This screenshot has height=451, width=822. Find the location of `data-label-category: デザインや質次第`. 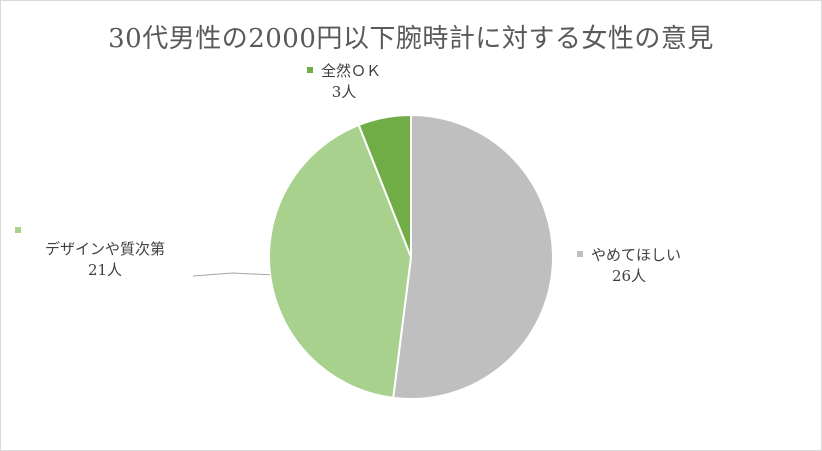

data-label-category: デザインや質次第 is located at coordinates (105, 249).